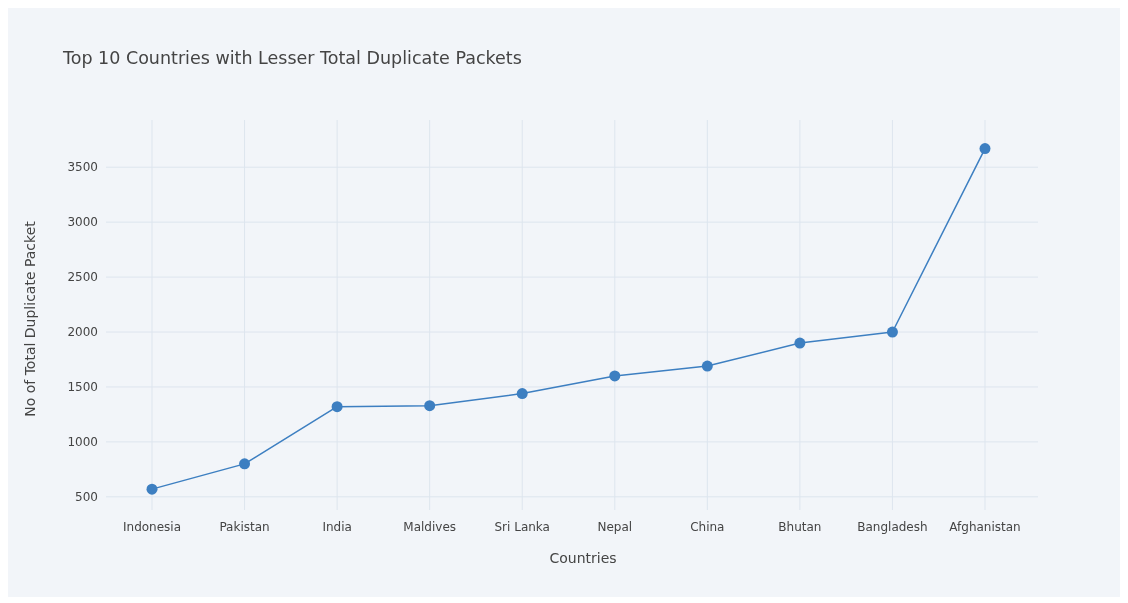  Describe the element at coordinates (292, 58) in the screenshot. I see `chart-title: Top 10 Countries with Lesser Total Duplicate Packets` at that location.